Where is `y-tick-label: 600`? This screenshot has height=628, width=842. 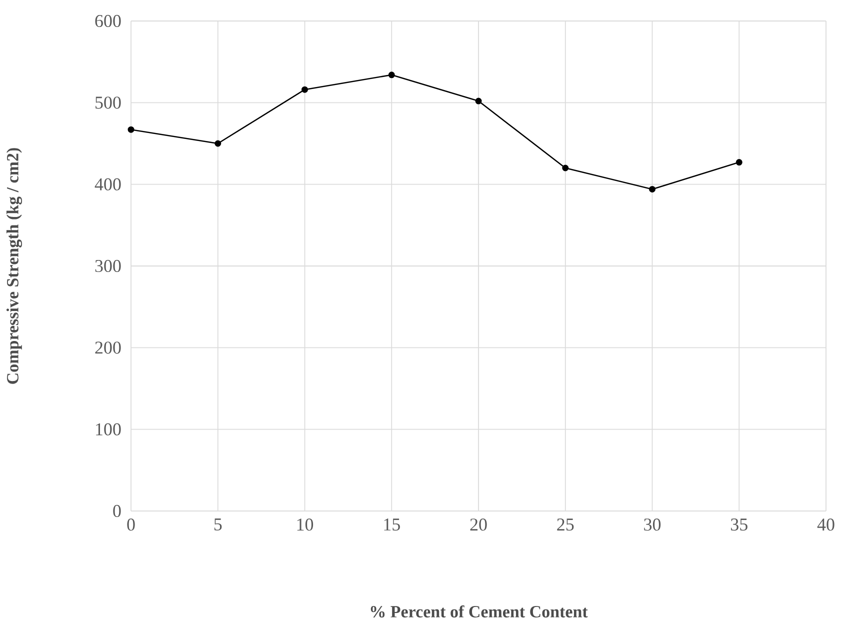 y-tick-label: 600 is located at coordinates (108, 21).